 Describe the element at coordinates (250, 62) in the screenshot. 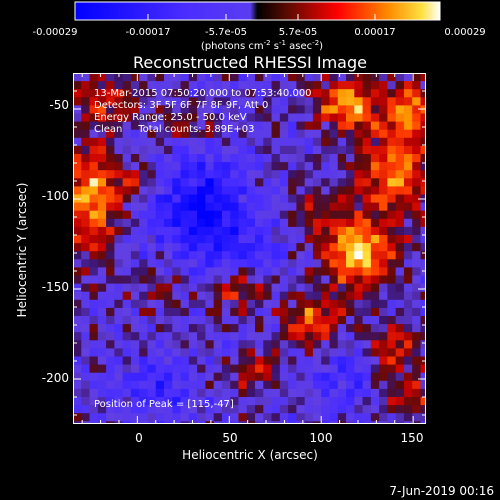

I see `chart-title: Reconstructed RHESSI Image` at that location.